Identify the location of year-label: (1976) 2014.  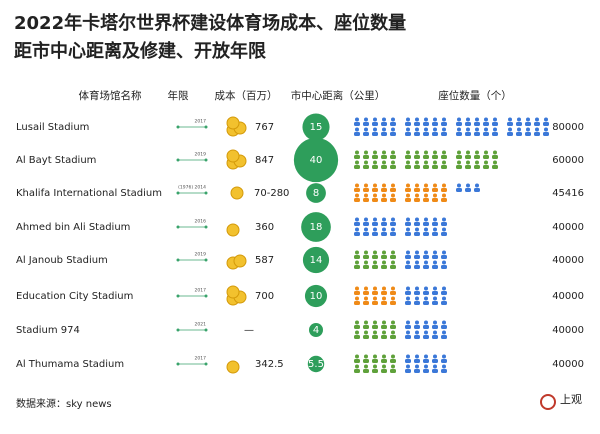
(192, 188).